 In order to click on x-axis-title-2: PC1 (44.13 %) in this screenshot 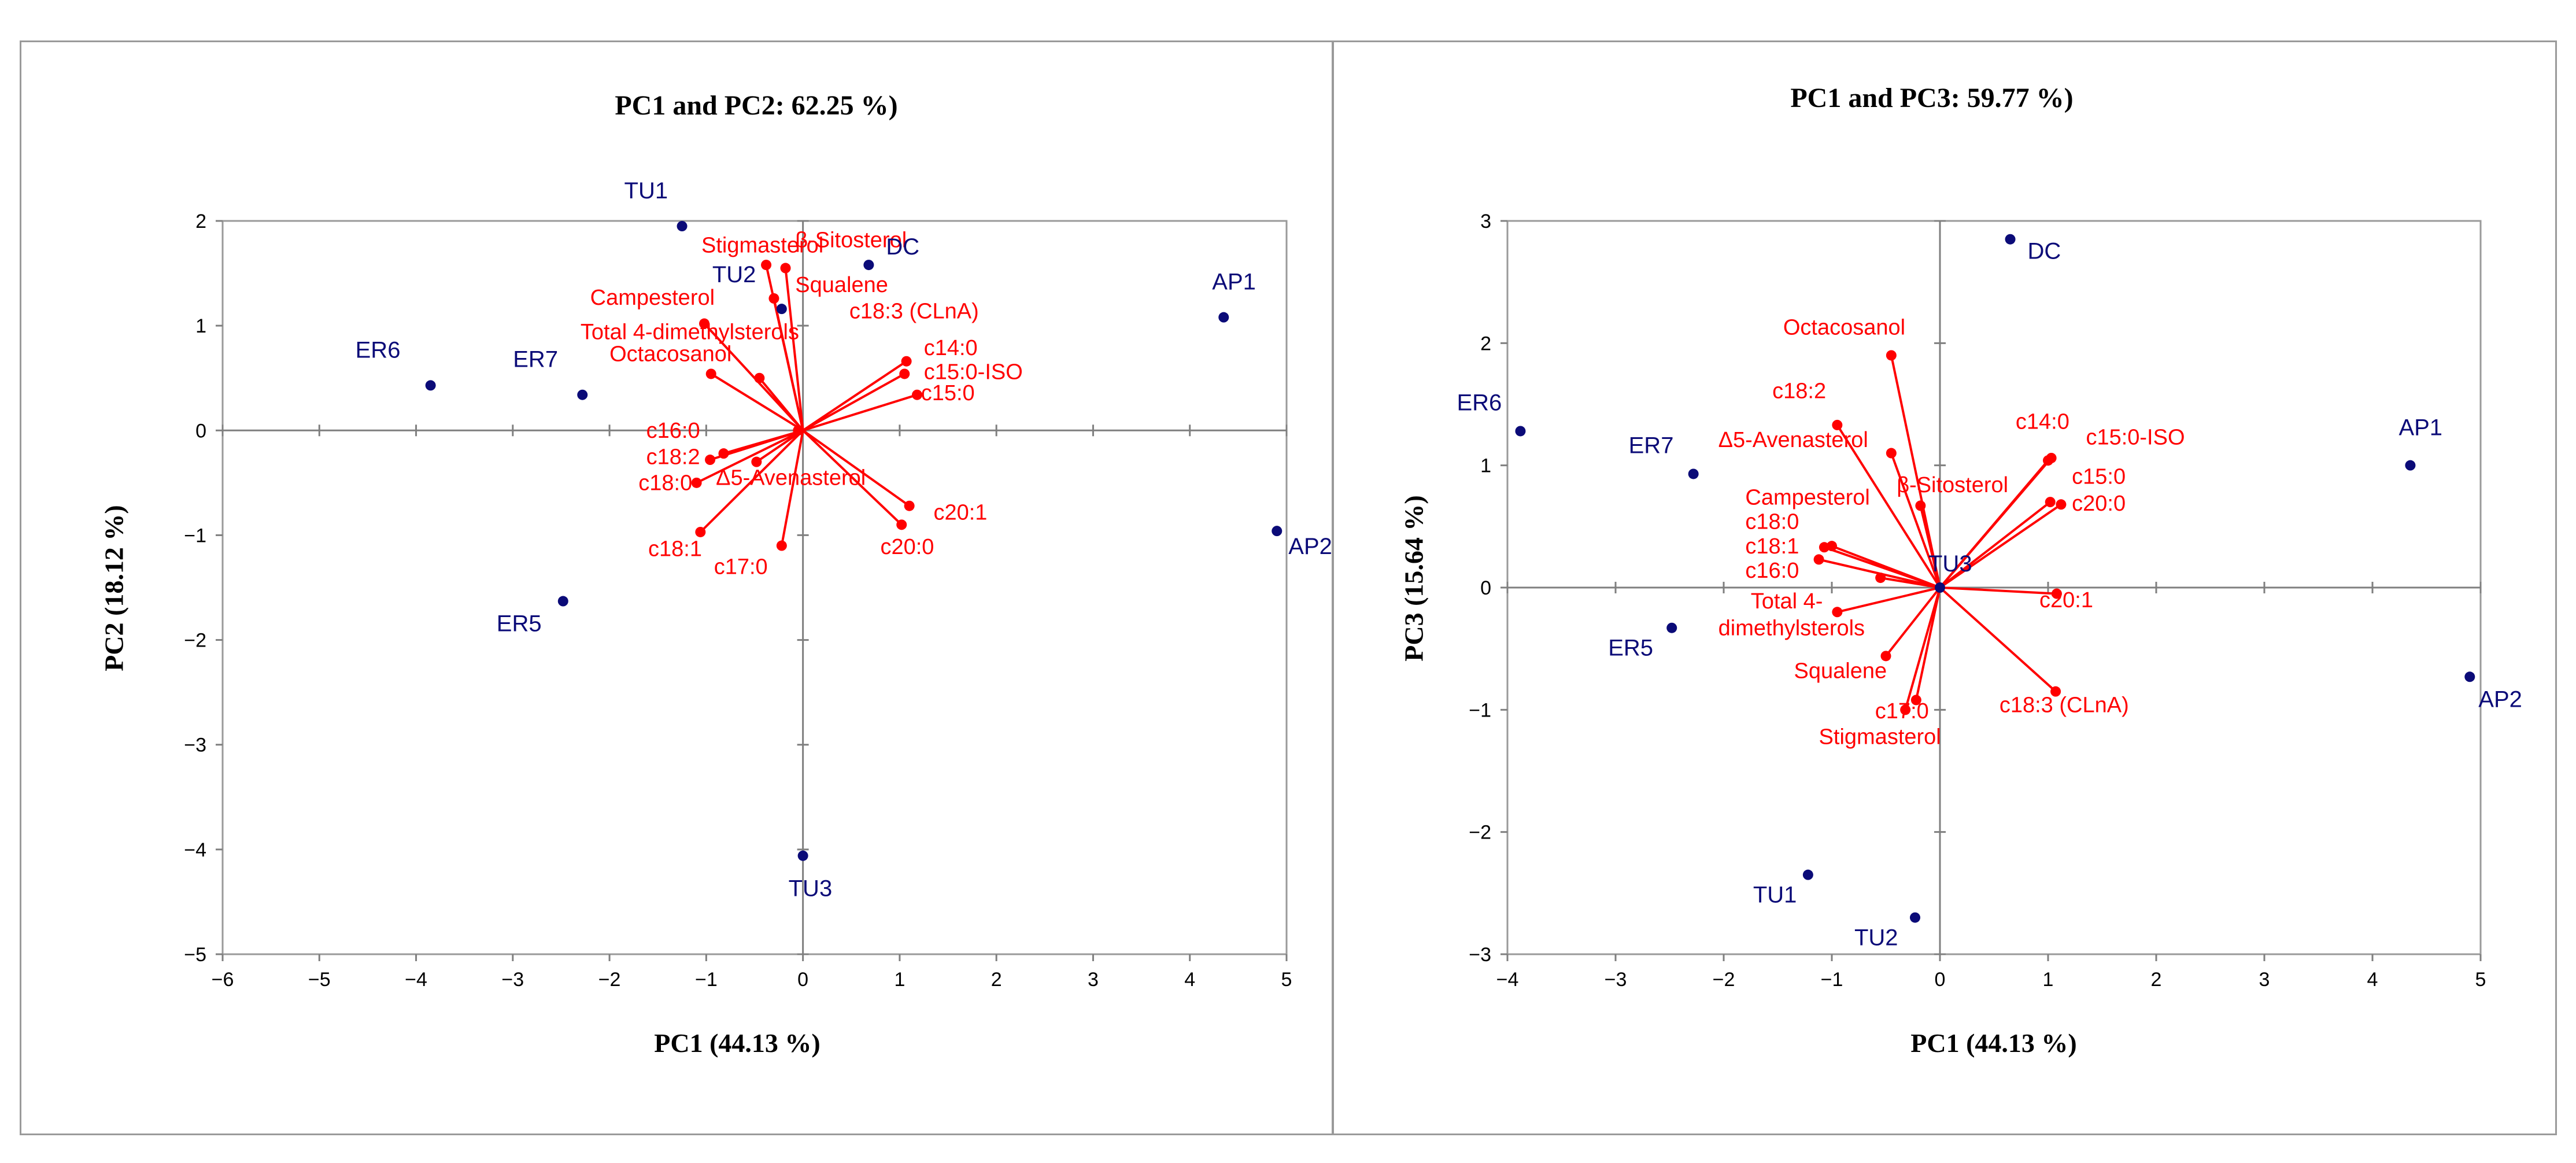, I will do `click(1993, 1043)`.